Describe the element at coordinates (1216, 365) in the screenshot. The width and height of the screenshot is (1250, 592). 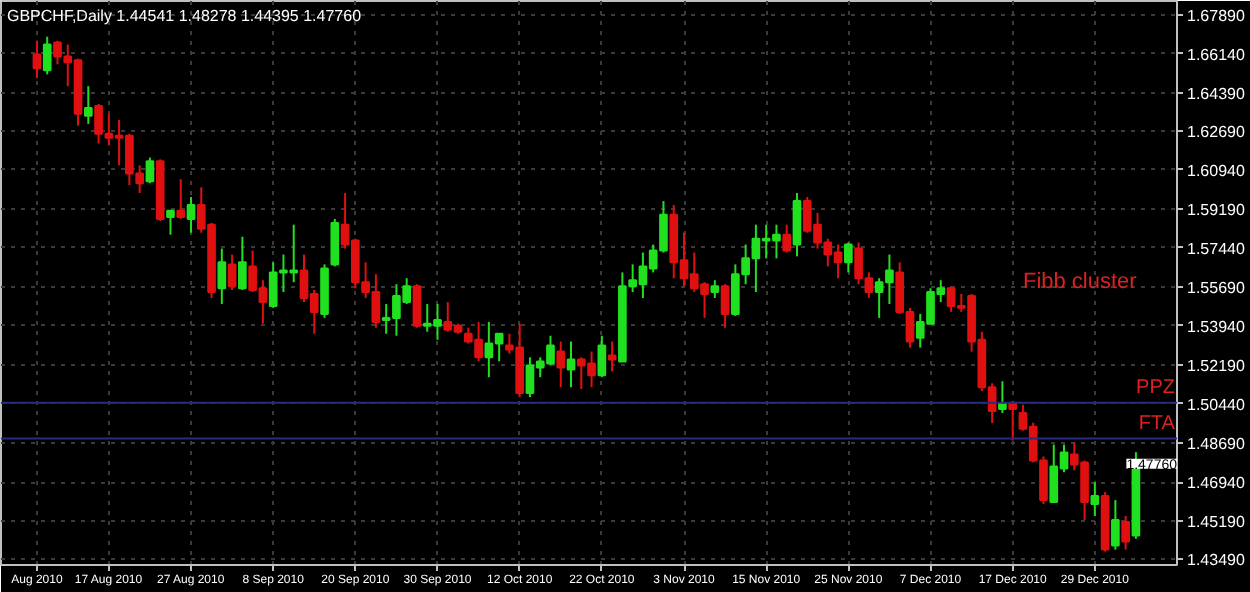
I see `y-tick-label: 1.52190` at that location.